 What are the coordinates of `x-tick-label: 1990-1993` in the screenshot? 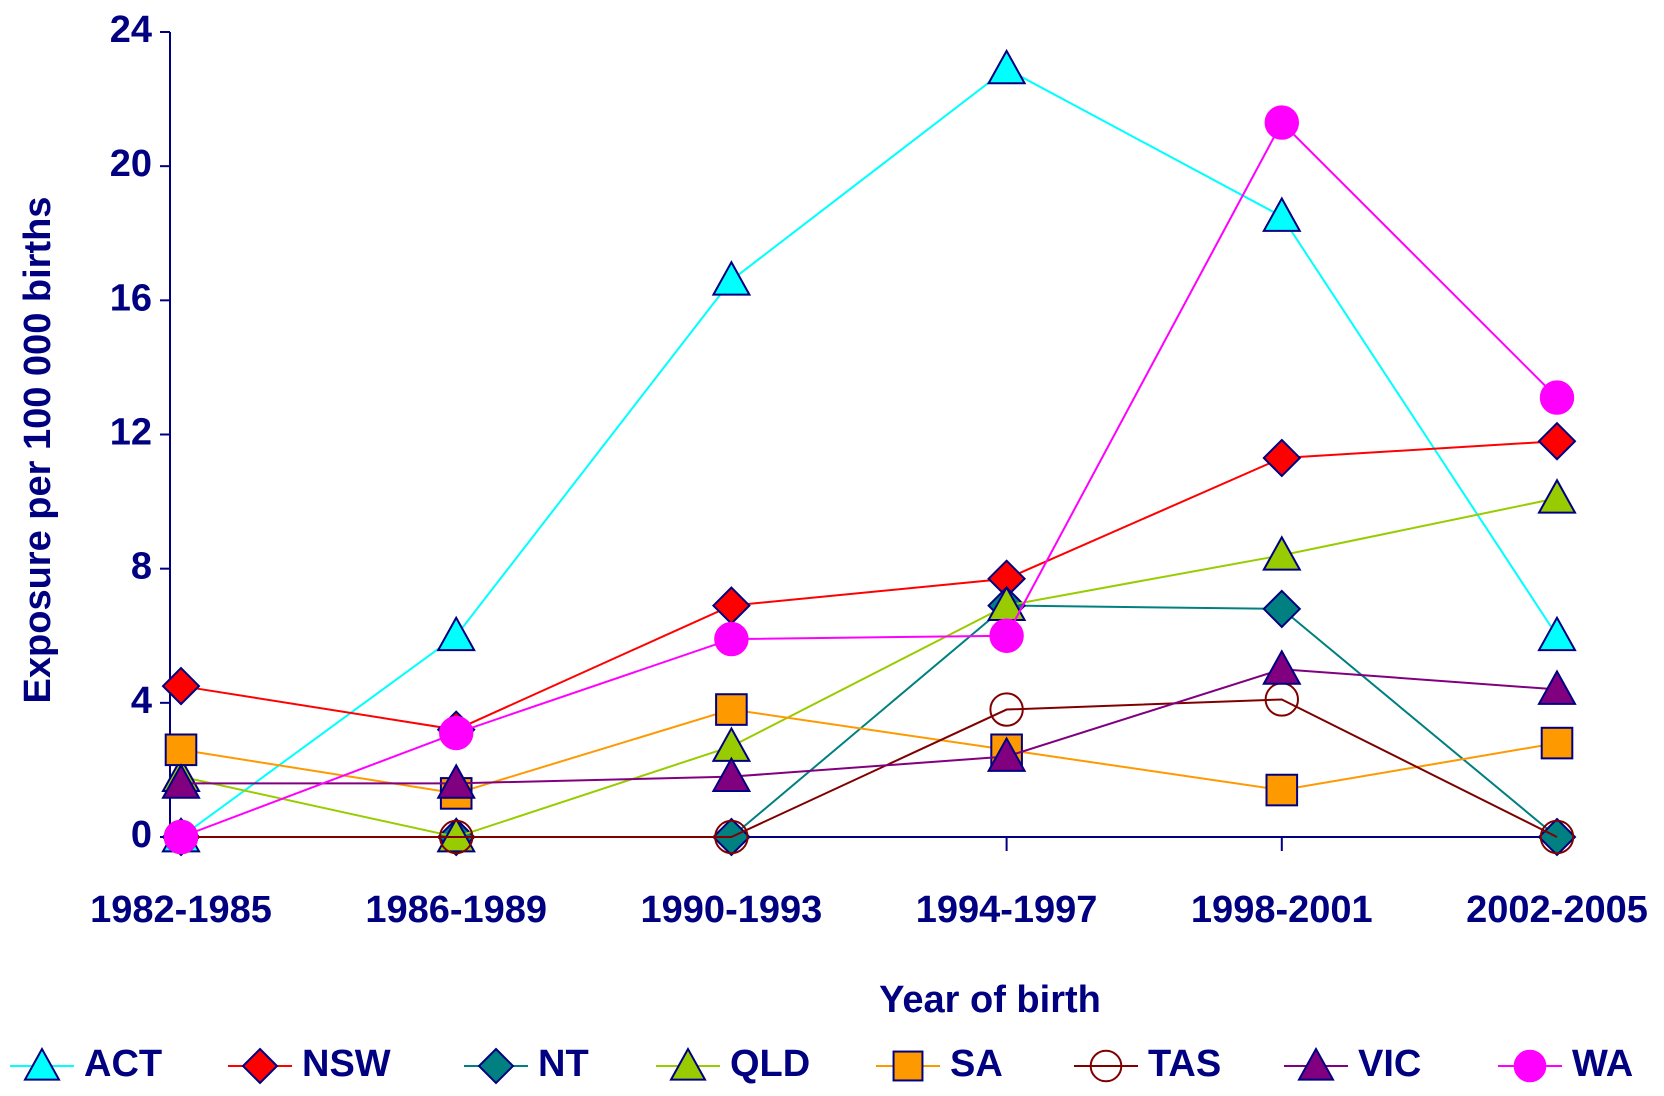 It's located at (732, 910).